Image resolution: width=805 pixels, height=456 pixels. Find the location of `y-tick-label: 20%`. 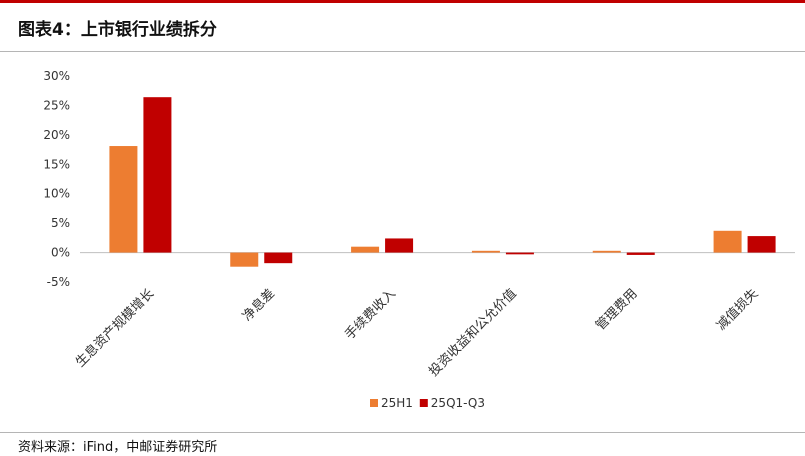

y-tick-label: 20% is located at coordinates (56, 135).